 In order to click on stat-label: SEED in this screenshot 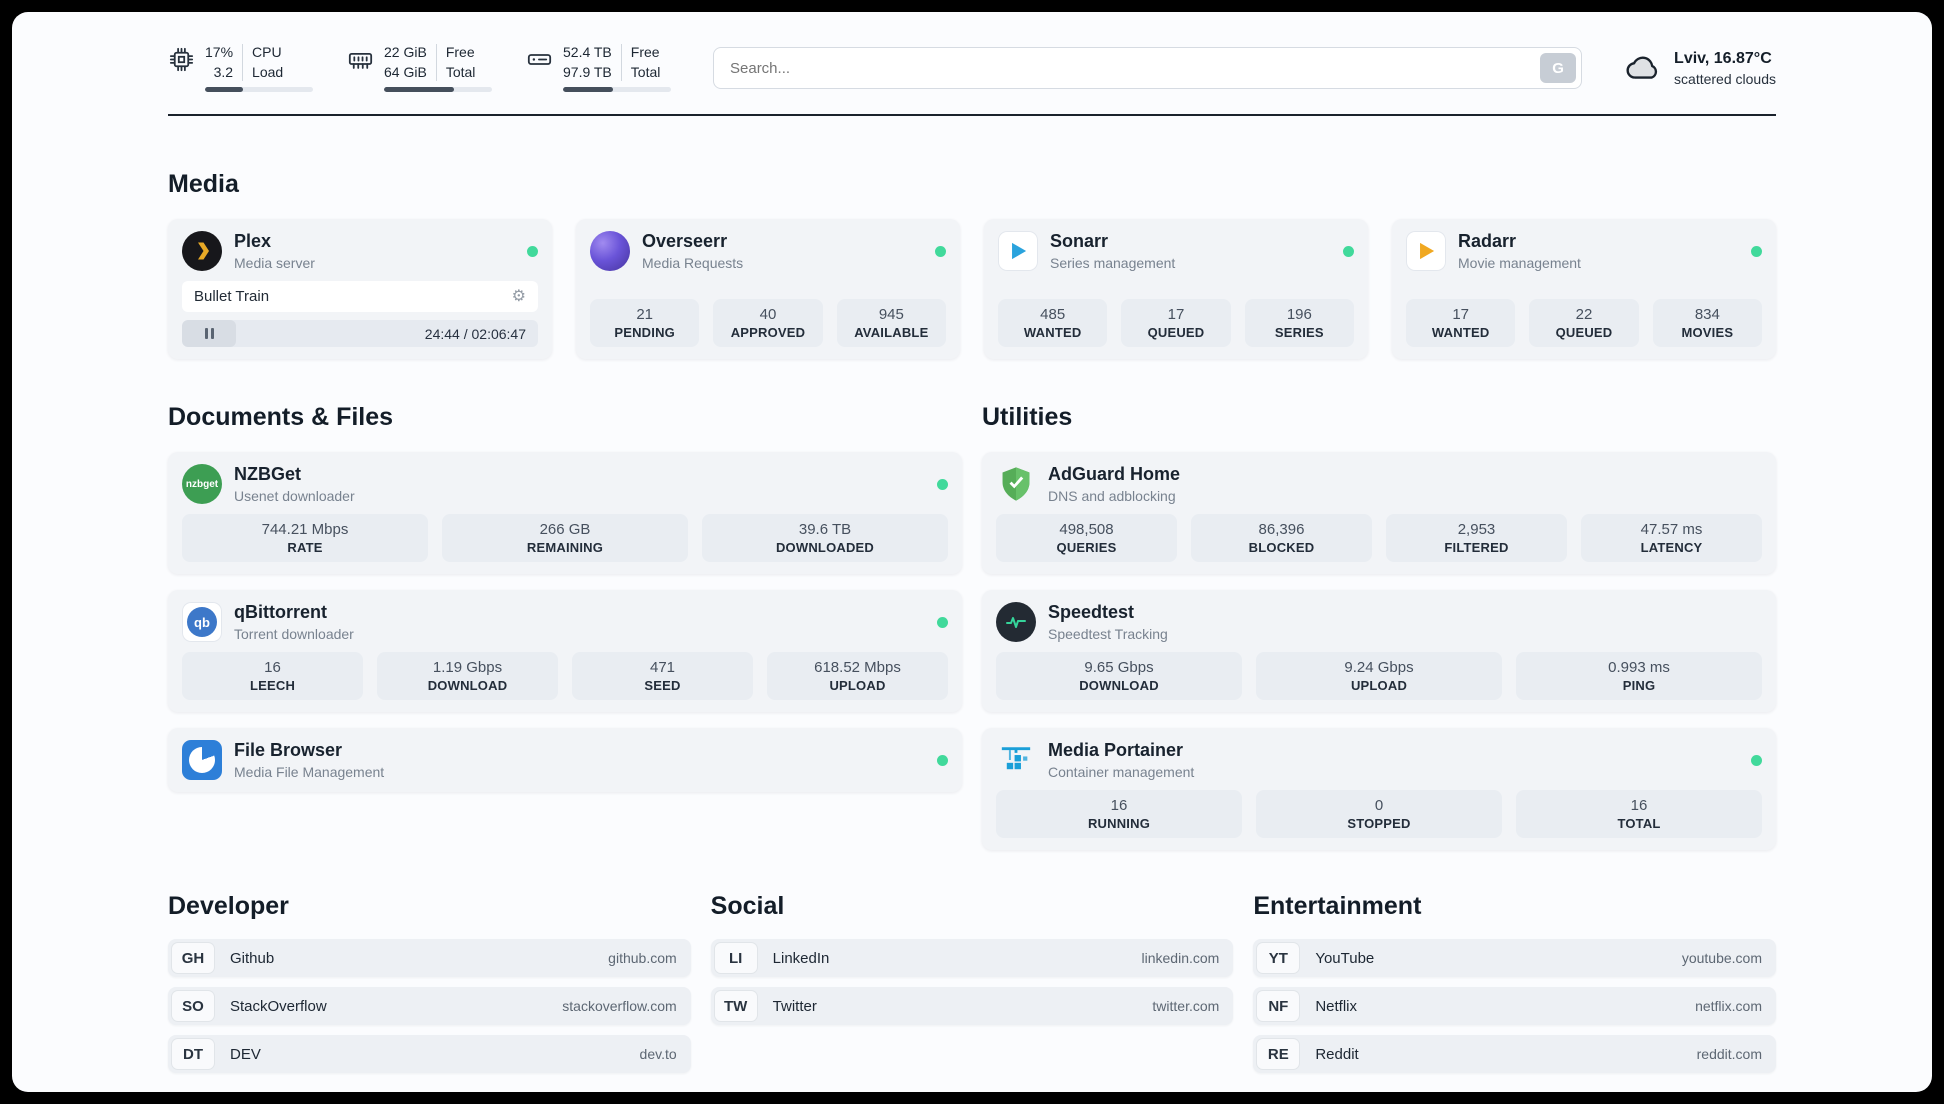, I will do `click(662, 685)`.